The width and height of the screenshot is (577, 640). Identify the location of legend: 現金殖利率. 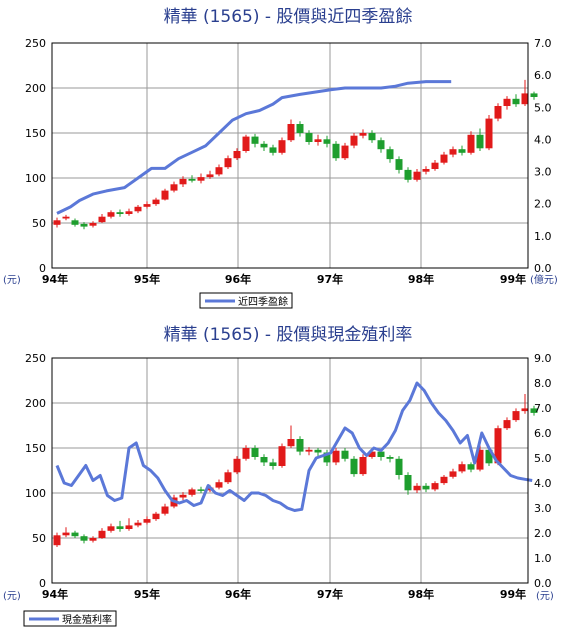
(70, 618).